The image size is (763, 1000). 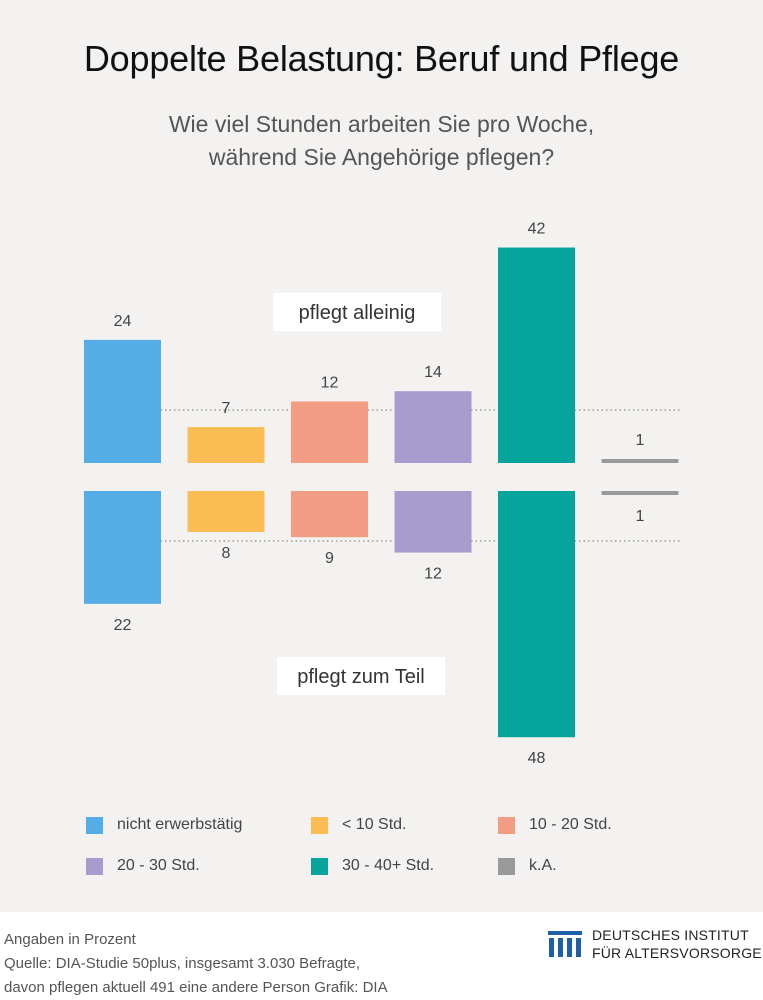 I want to click on legend-item-4: 30 - 40+ Std., so click(x=372, y=866).